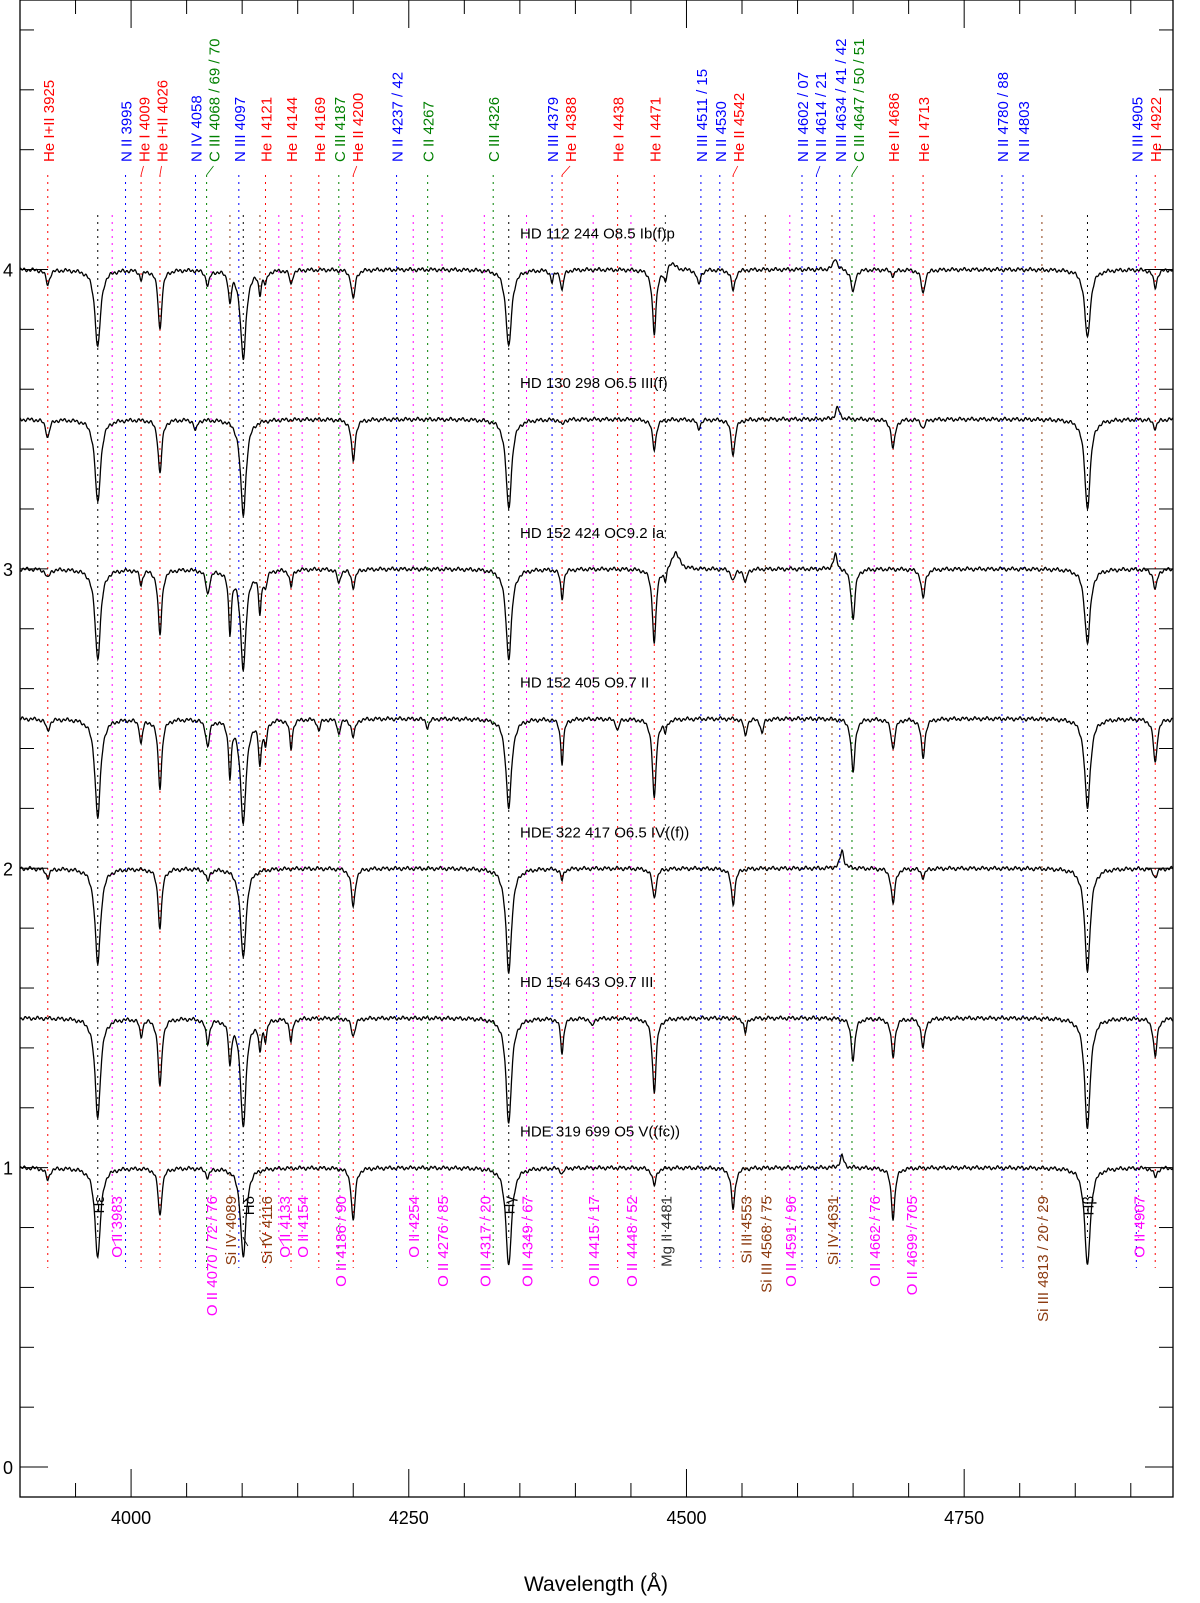 The height and width of the screenshot is (1603, 1200). What do you see at coordinates (212, 1256) in the screenshot?
I see `bottom-line-label: O II 4070 / 72 / 76` at bounding box center [212, 1256].